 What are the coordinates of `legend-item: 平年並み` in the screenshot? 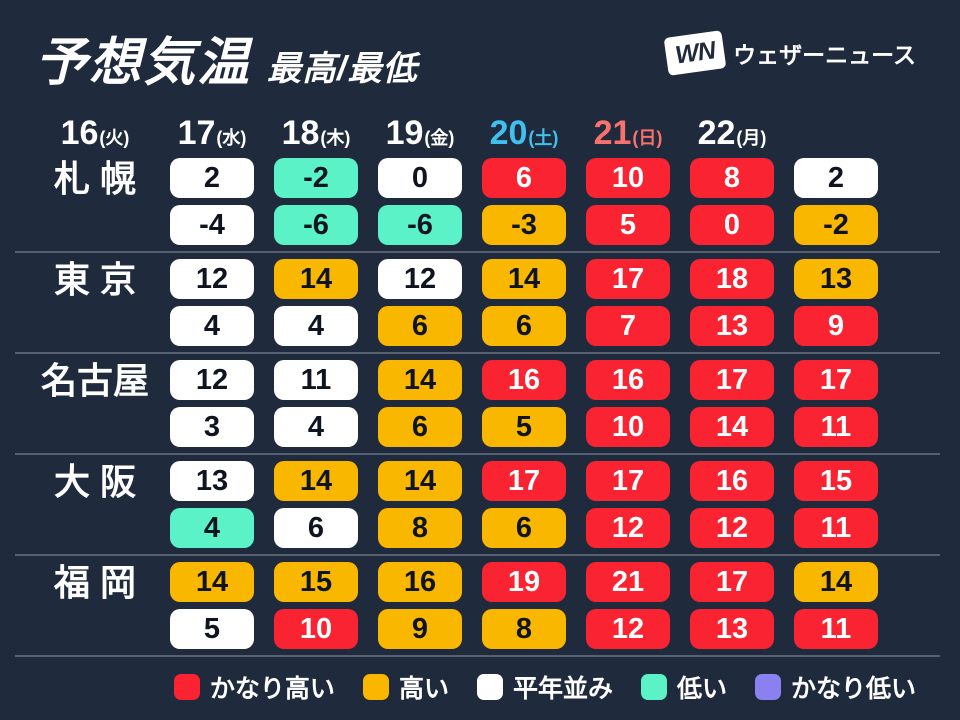 It's located at (544, 687).